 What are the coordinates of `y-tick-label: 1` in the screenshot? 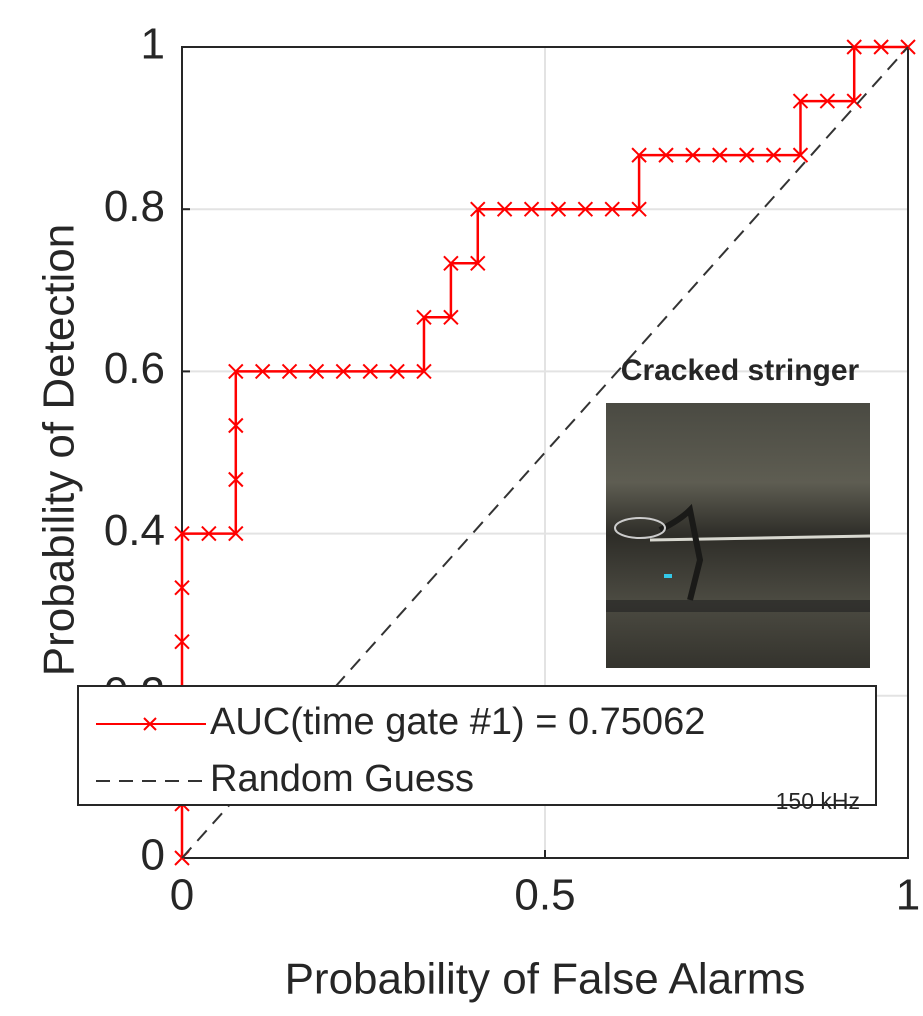 It's located at (153, 44).